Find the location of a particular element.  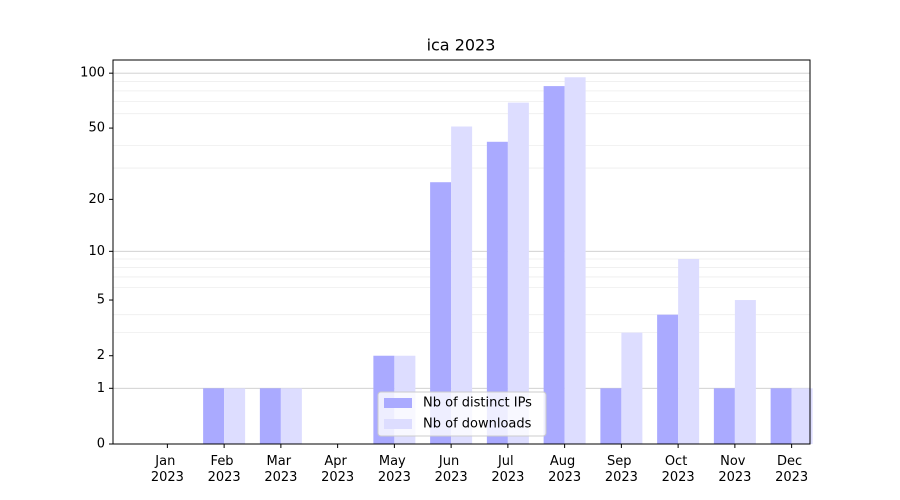

y-tick-label: 10 is located at coordinates (96, 251).